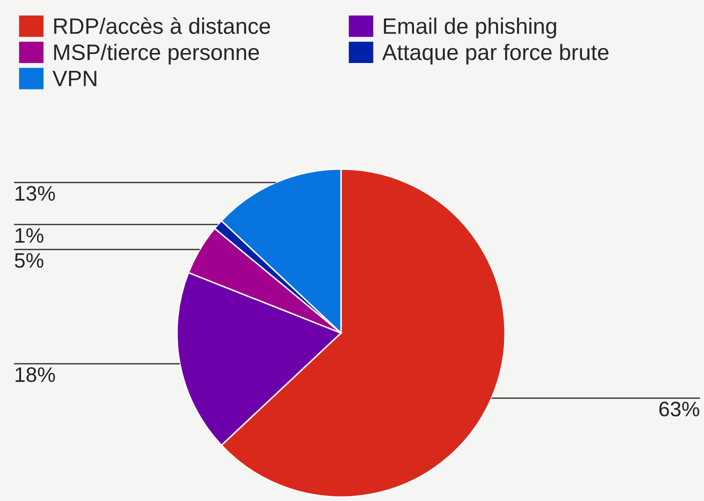 This screenshot has width=704, height=501. I want to click on legend-label: RDP/accès à distance, so click(162, 25).